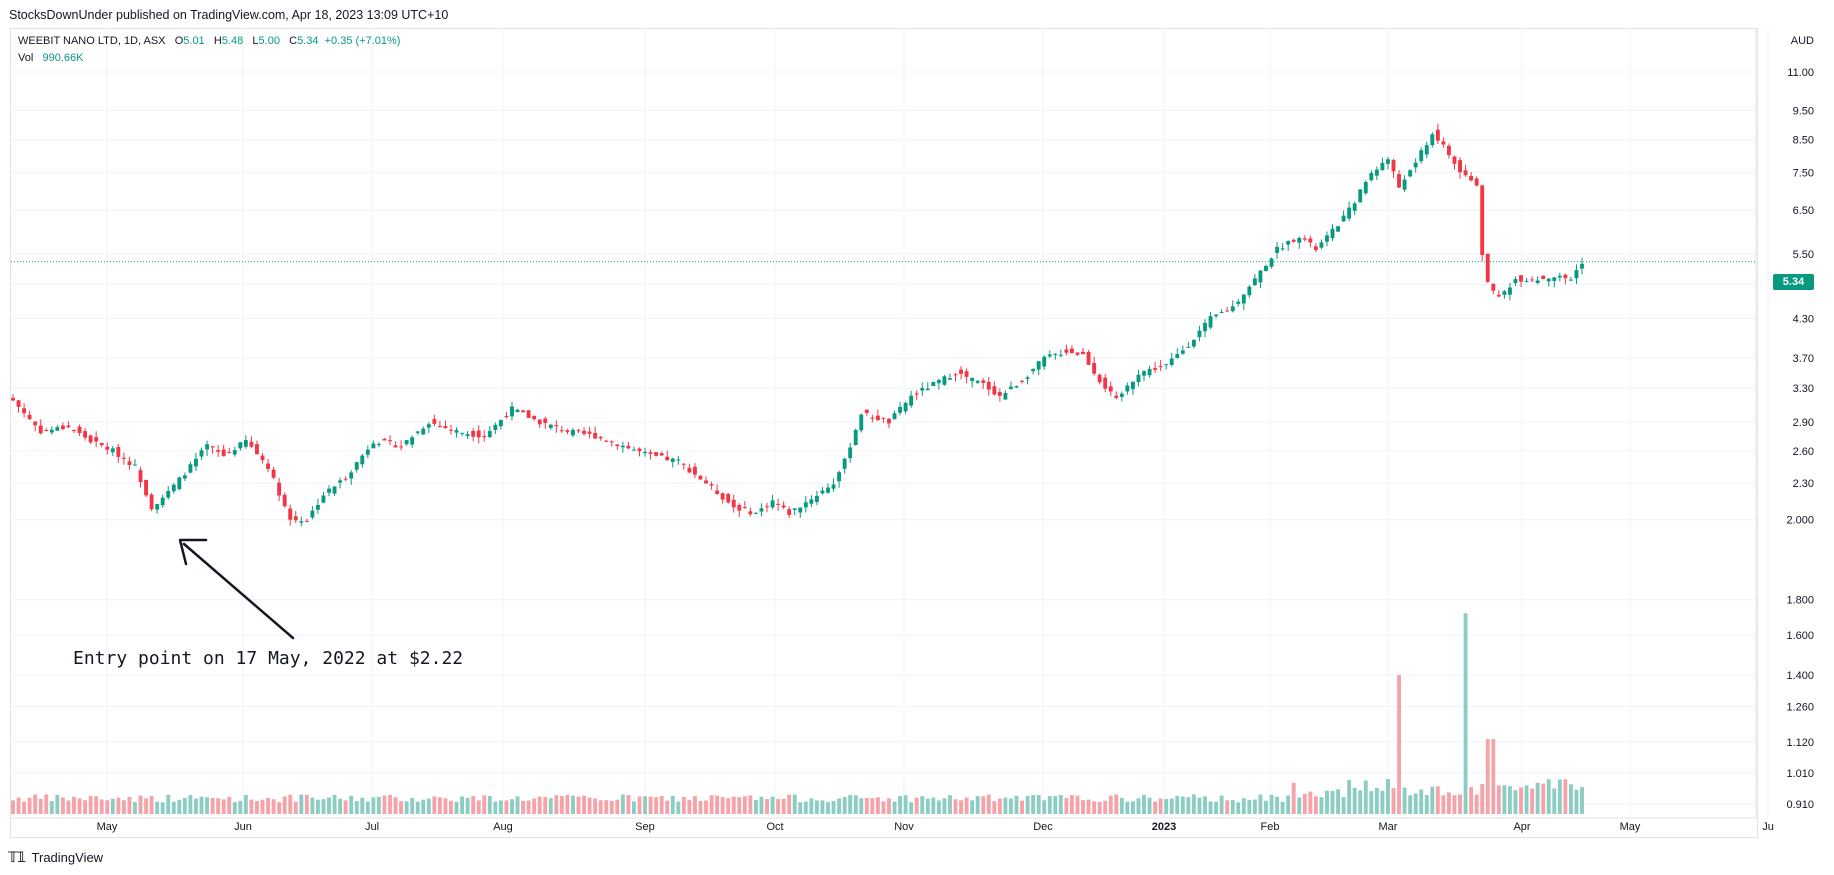  What do you see at coordinates (1803, 484) in the screenshot?
I see `y-tick-label: 2.30` at bounding box center [1803, 484].